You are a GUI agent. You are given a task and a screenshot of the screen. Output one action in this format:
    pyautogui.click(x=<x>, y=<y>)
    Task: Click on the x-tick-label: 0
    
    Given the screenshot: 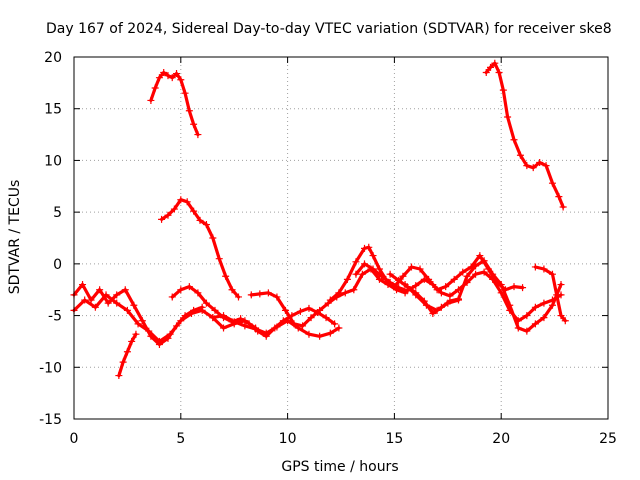 What is the action you would take?
    pyautogui.click(x=74, y=439)
    